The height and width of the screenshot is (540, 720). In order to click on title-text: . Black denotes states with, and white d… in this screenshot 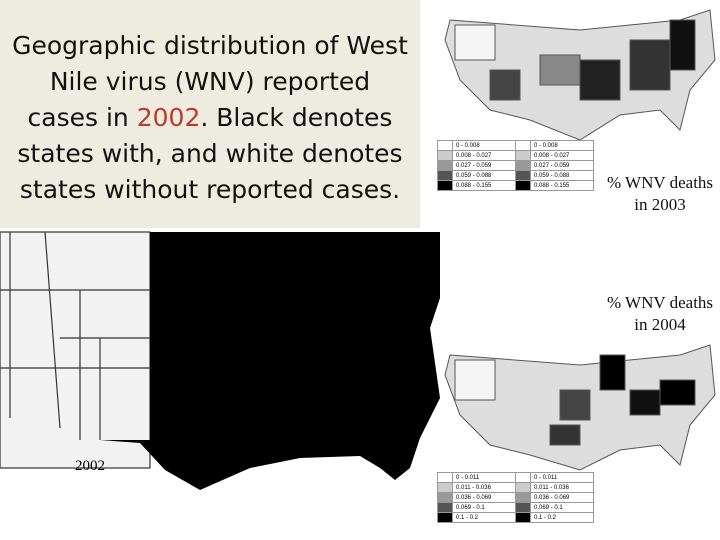, I will do `click(210, 153)`.